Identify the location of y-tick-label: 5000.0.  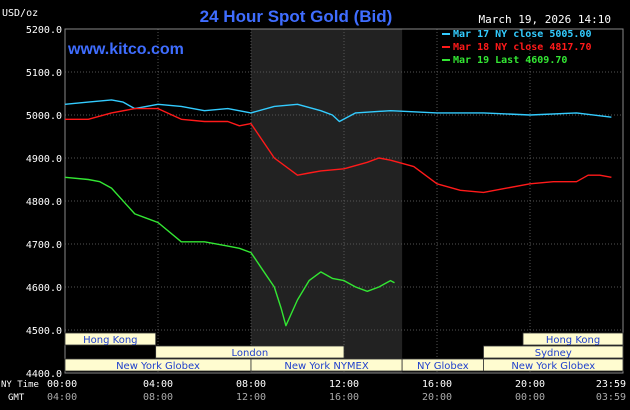
(44, 116).